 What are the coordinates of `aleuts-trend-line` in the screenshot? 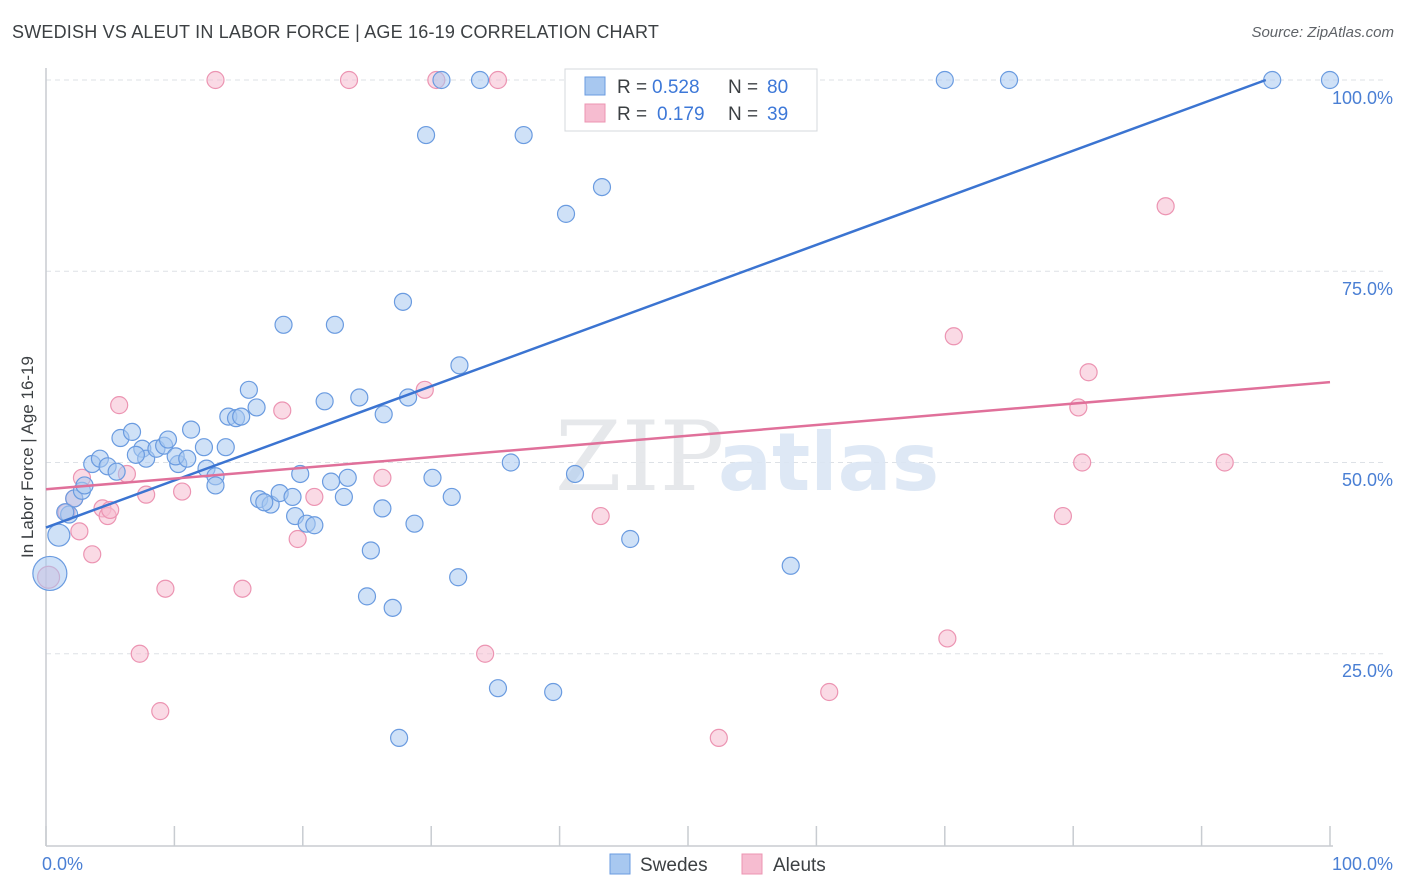 It's located at (688, 435).